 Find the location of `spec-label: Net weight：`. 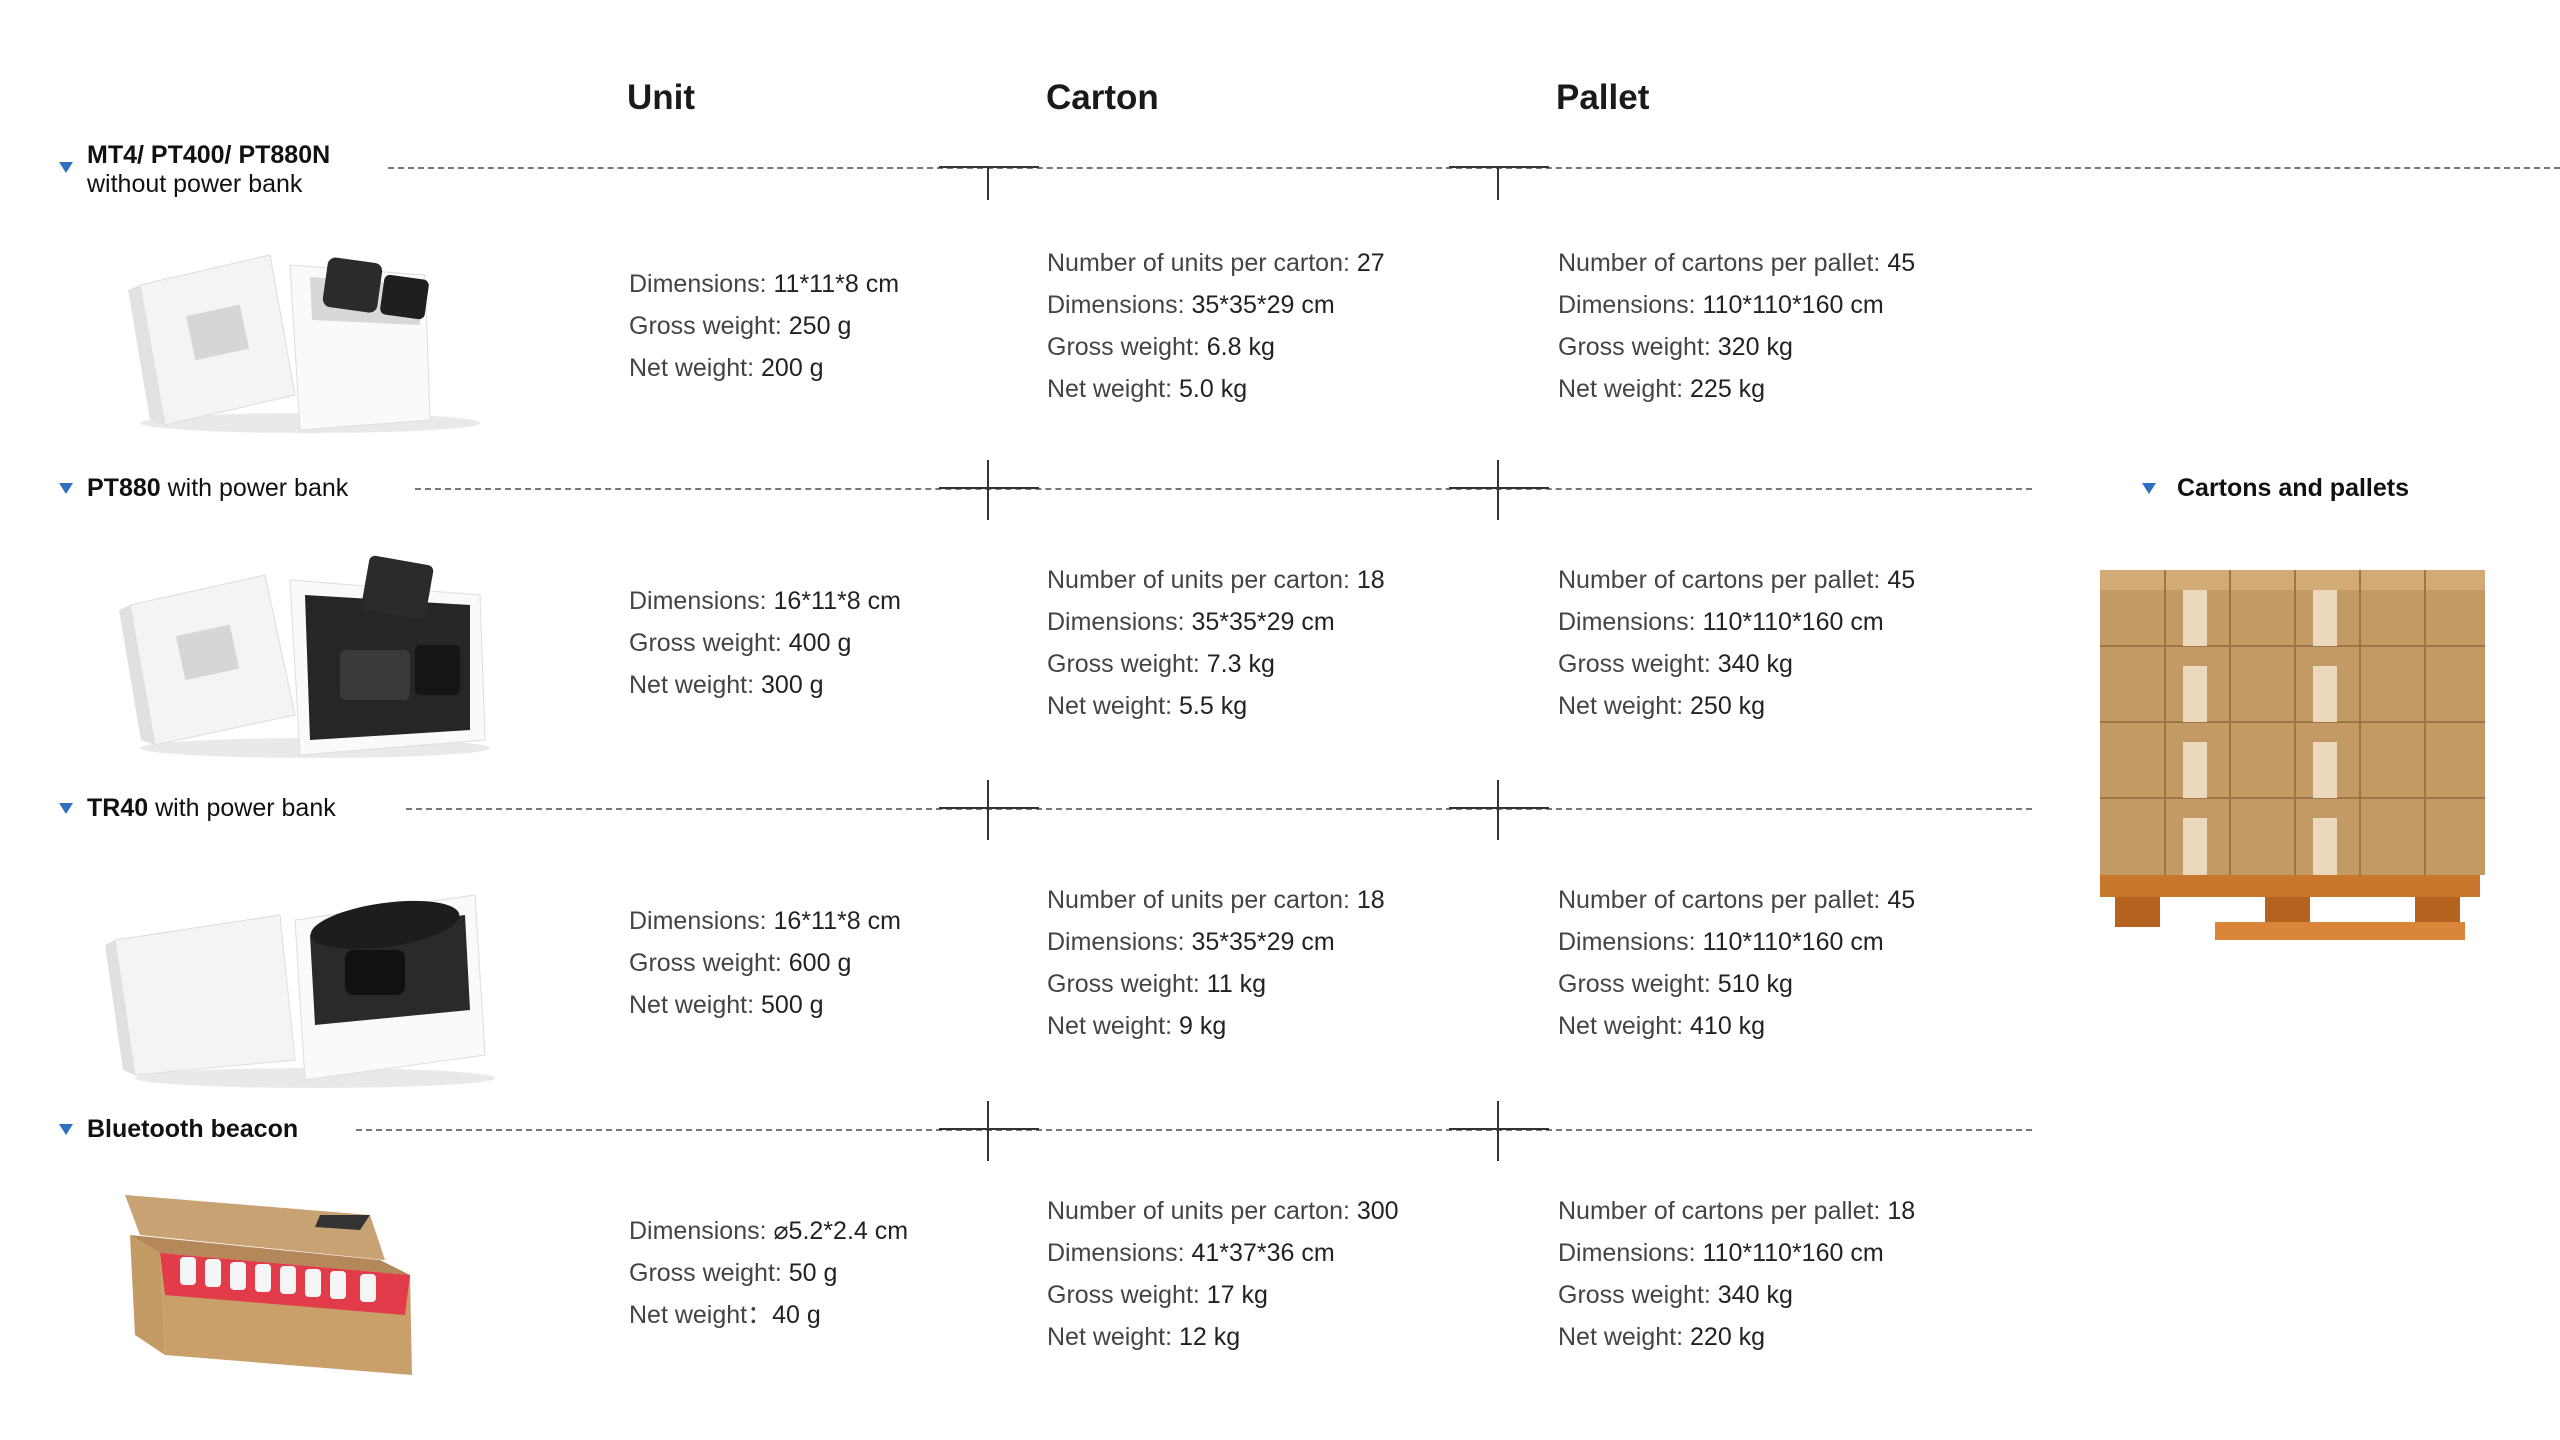

spec-label: Net weight： is located at coordinates (701, 1315).